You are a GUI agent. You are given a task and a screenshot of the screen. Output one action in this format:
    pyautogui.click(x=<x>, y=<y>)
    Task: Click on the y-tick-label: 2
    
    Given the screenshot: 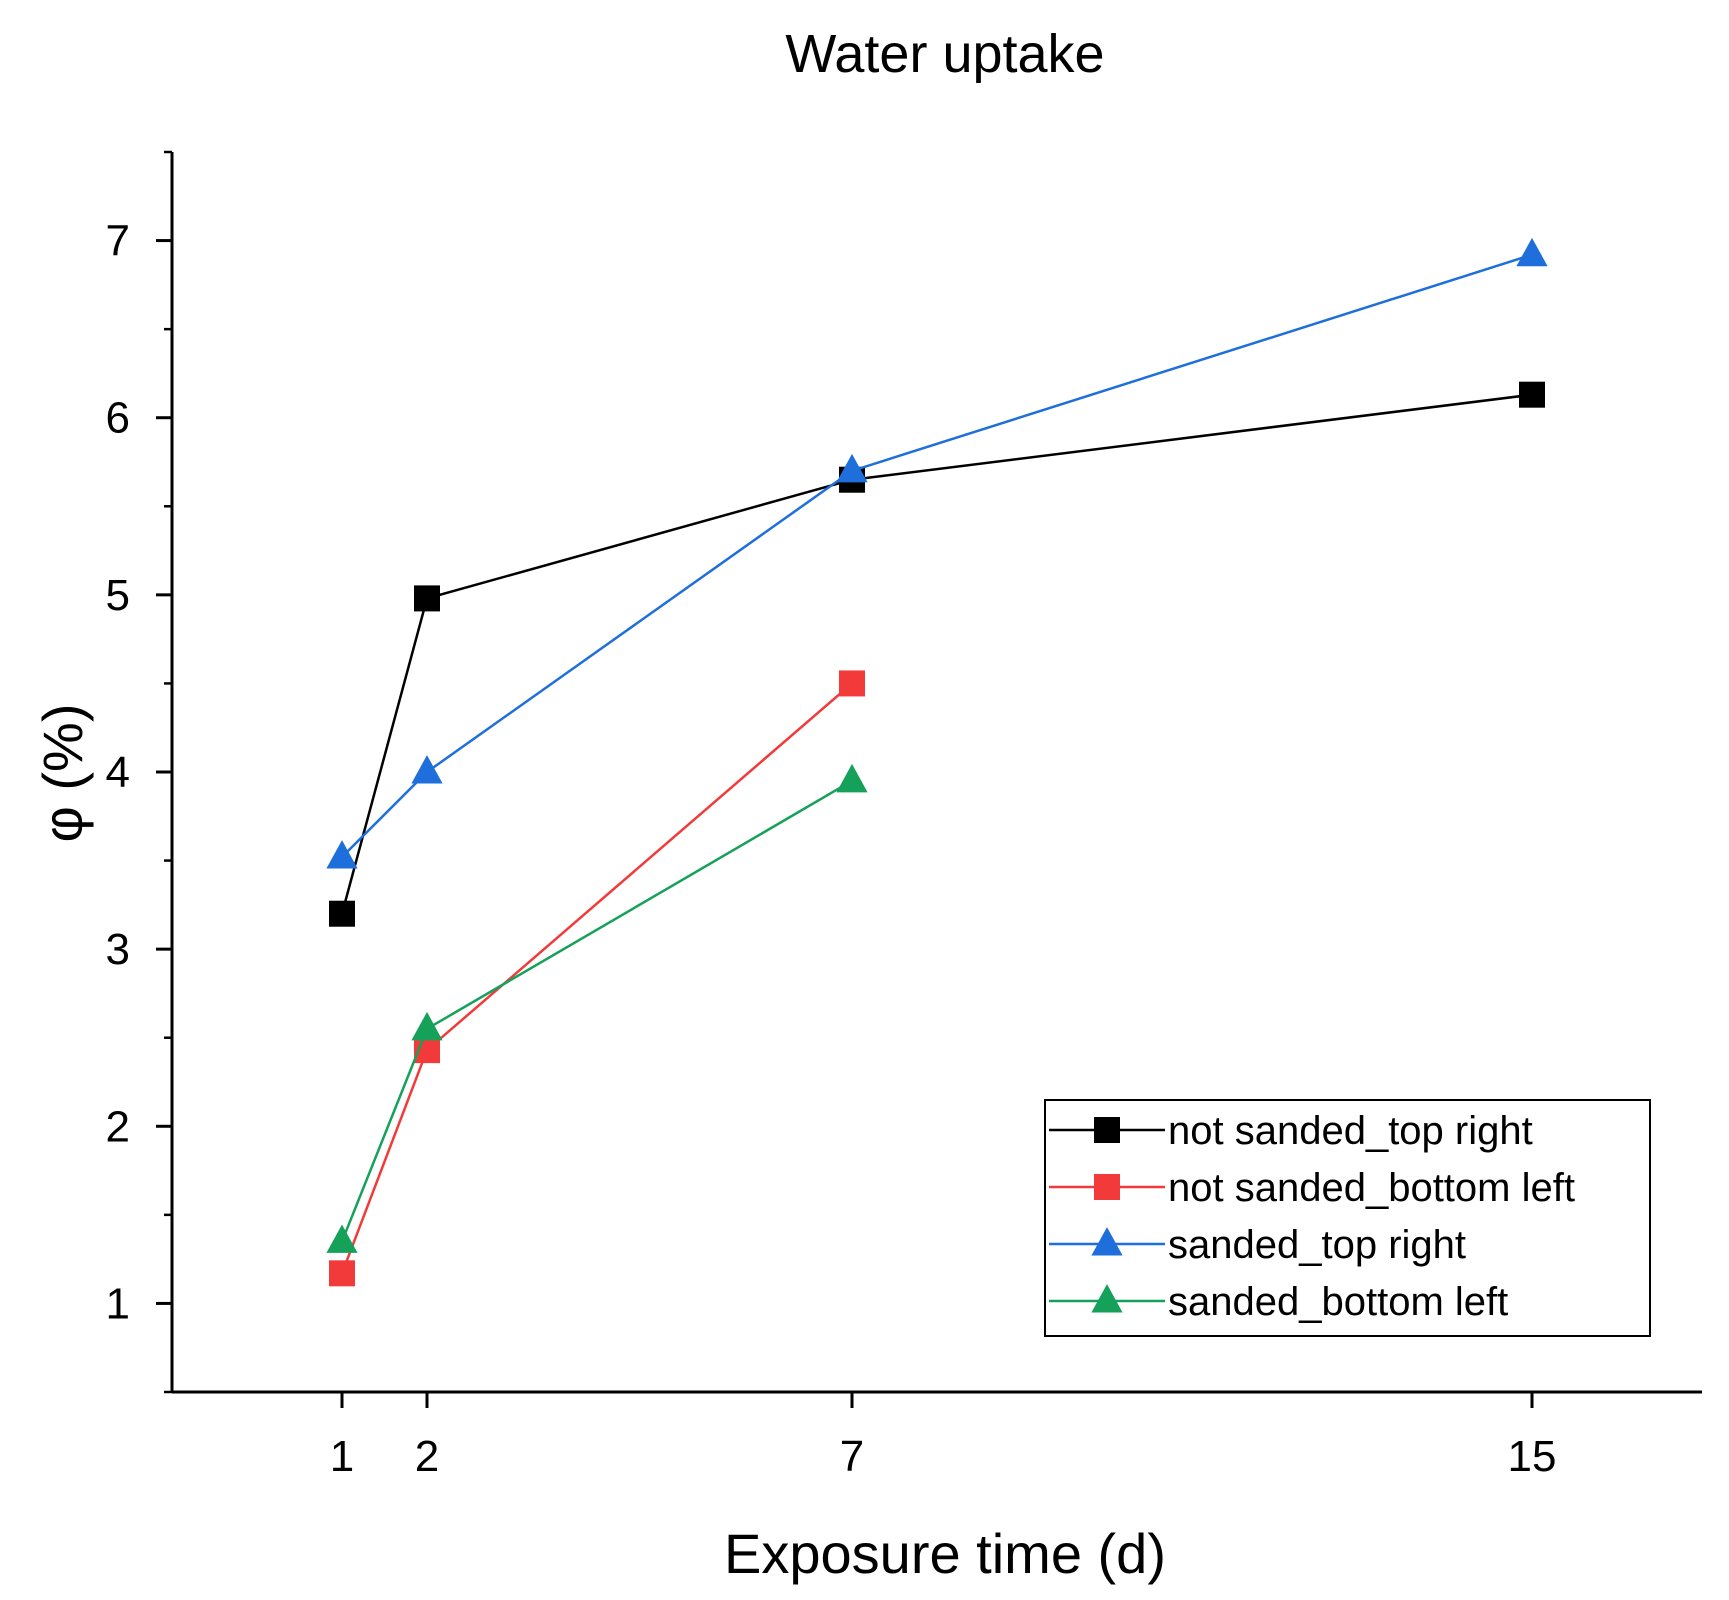 What is the action you would take?
    pyautogui.click(x=118, y=1126)
    